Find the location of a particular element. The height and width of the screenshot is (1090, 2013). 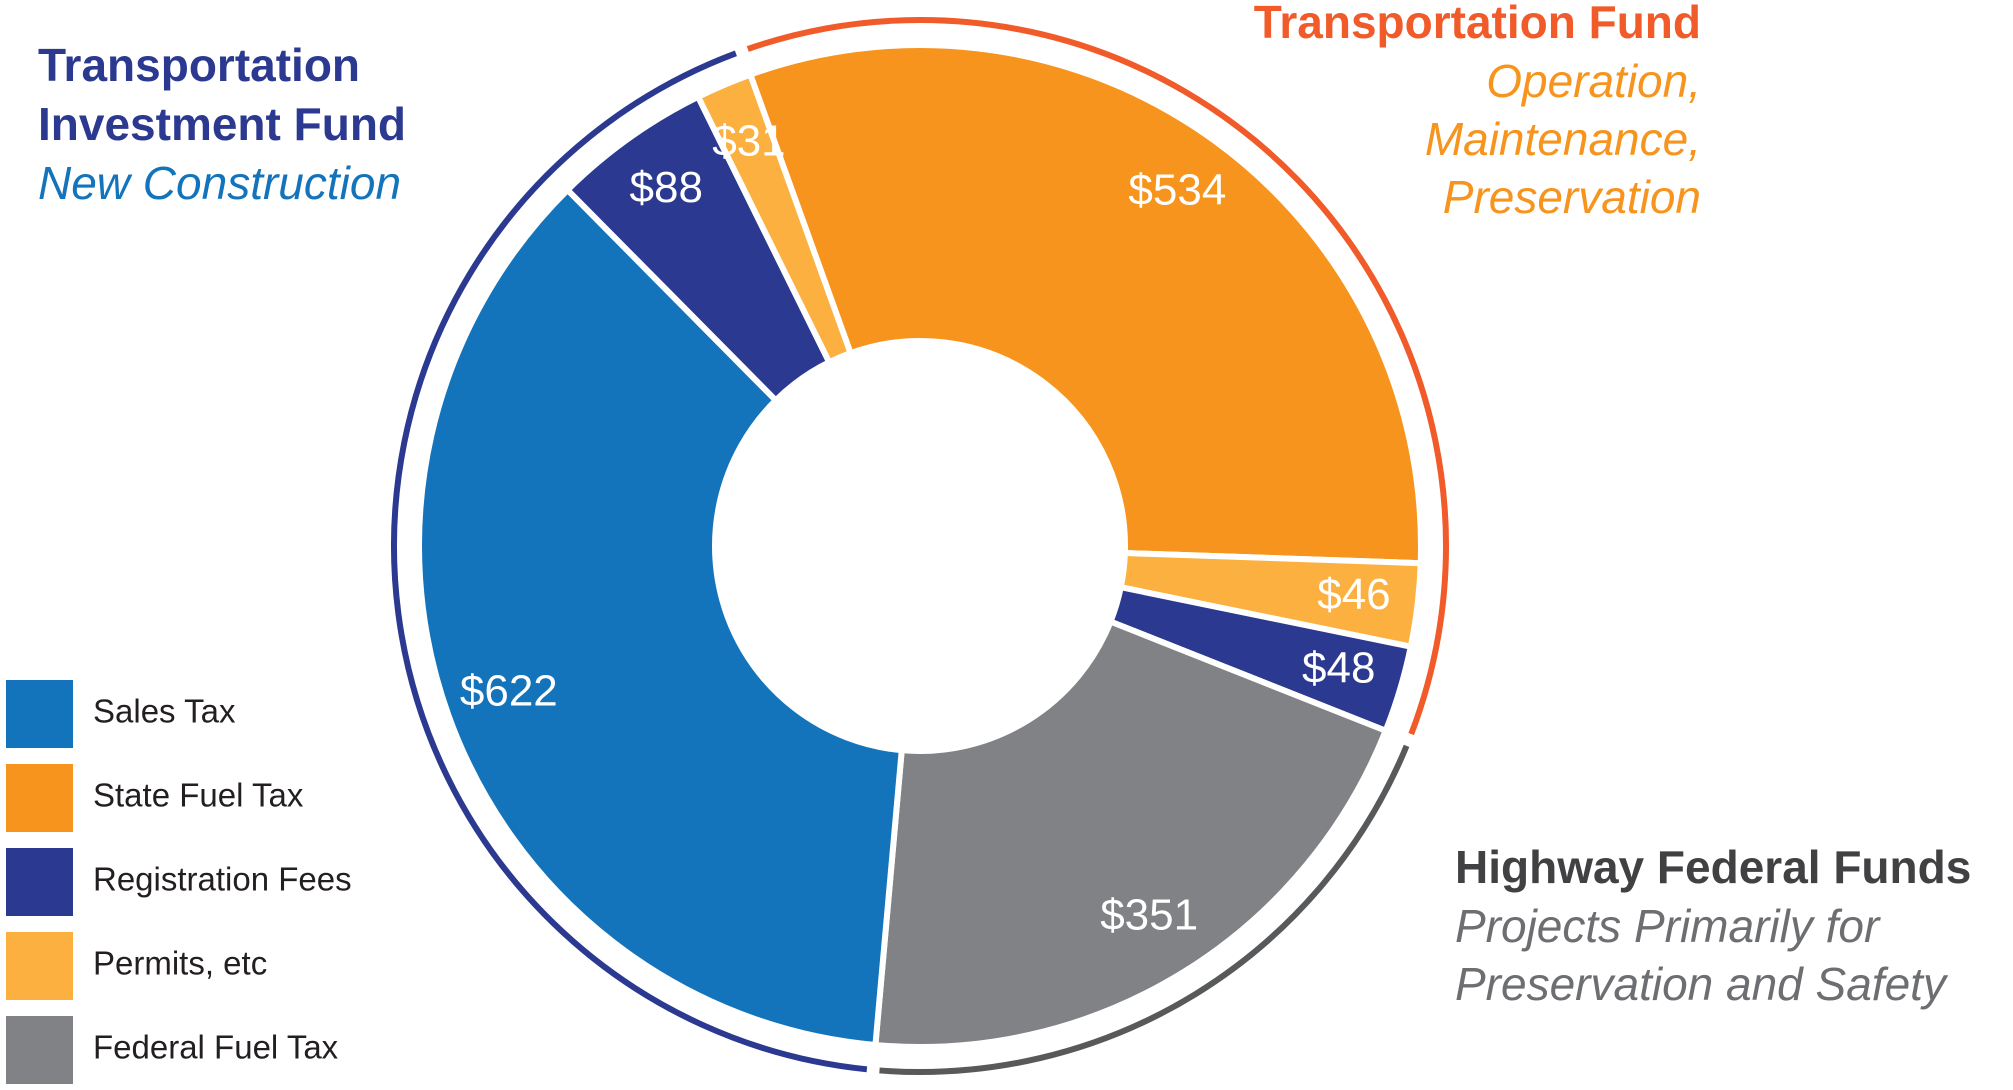

slice-label: $31 is located at coordinates (748, 140).